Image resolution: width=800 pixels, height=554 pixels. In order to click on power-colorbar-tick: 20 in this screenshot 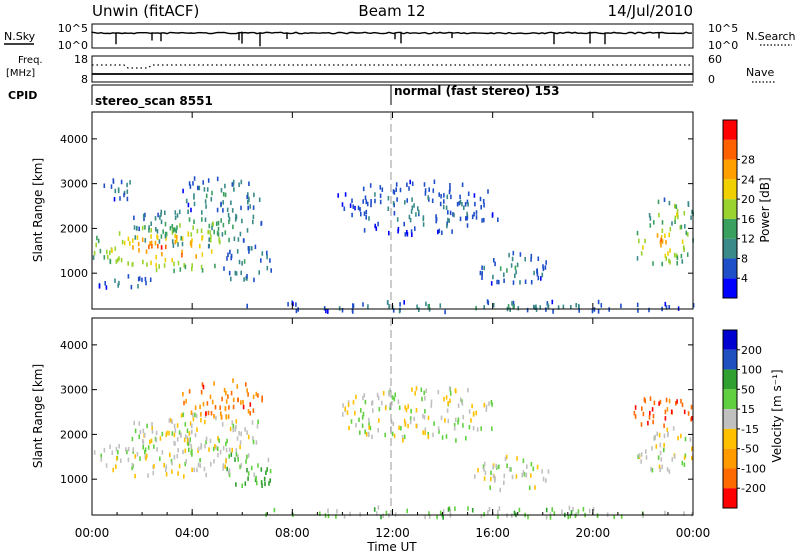, I will do `click(748, 199)`.